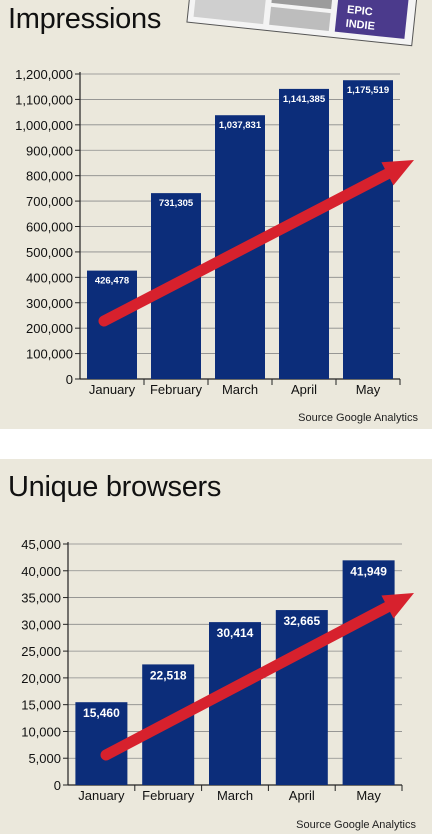 The height and width of the screenshot is (834, 432). I want to click on y-tick-label: 900,000, so click(49, 150).